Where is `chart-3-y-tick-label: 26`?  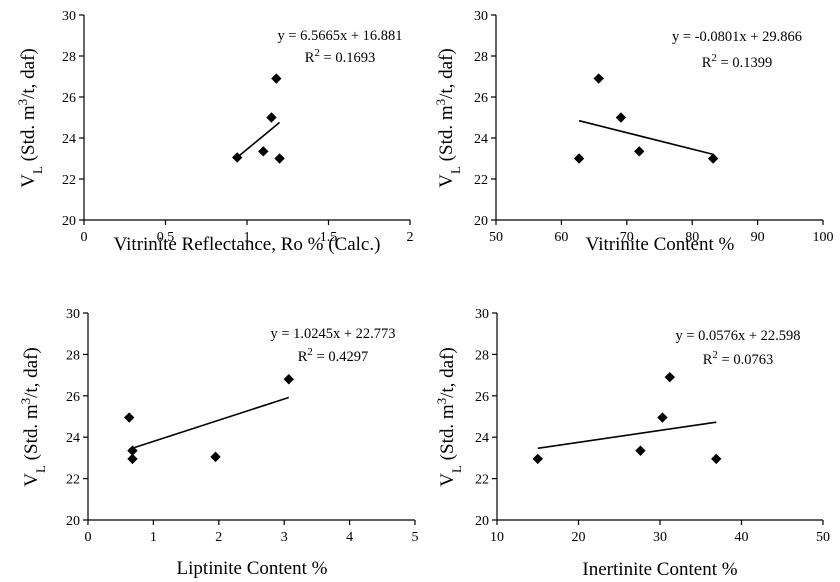
chart-3-y-tick-label: 26 is located at coordinates (73, 397).